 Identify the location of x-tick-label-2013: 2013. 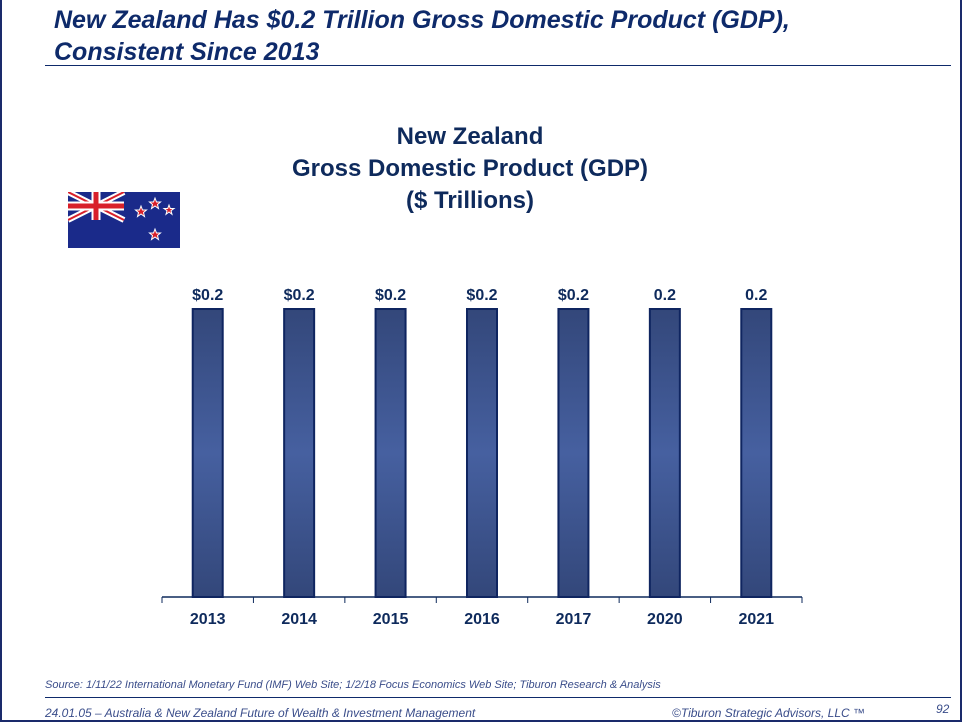
(208, 619).